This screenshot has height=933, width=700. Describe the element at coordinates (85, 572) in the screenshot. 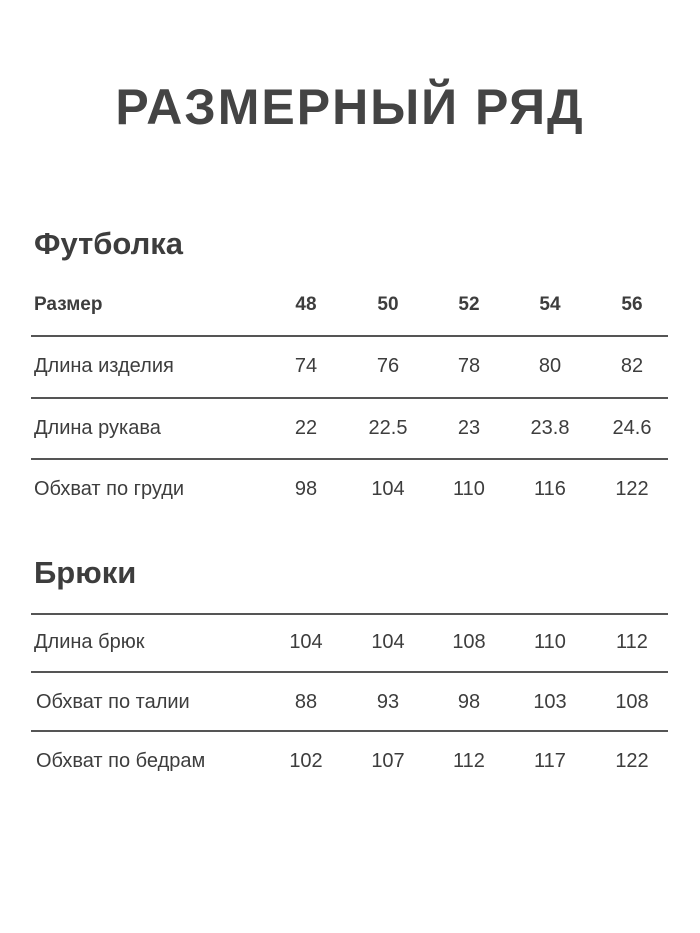

I see `pants-heading: Брюки` at that location.